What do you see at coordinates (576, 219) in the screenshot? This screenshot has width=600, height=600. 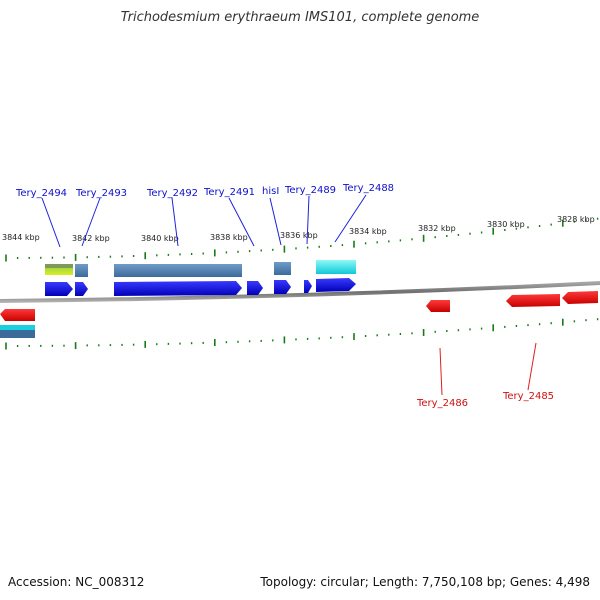 I see `scale-tick-label: 3828 kbp` at bounding box center [576, 219].